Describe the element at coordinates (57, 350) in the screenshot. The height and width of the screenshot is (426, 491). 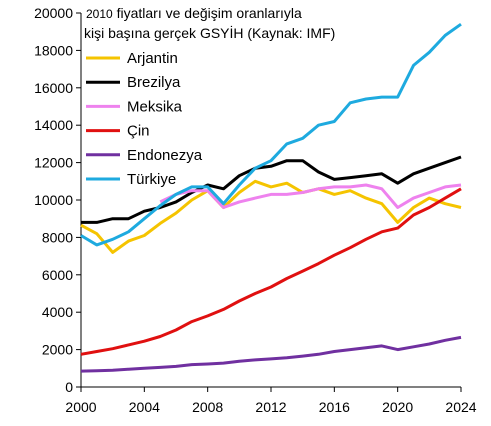
I see `y-tick-label: 2000` at that location.